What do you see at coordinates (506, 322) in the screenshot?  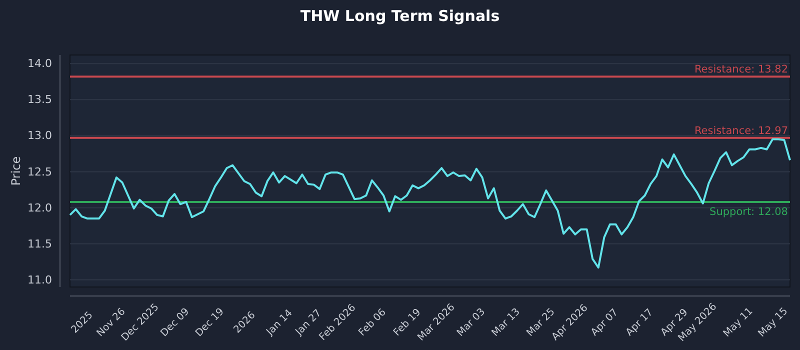 I see `x-tick-label: Mar 13` at bounding box center [506, 322].